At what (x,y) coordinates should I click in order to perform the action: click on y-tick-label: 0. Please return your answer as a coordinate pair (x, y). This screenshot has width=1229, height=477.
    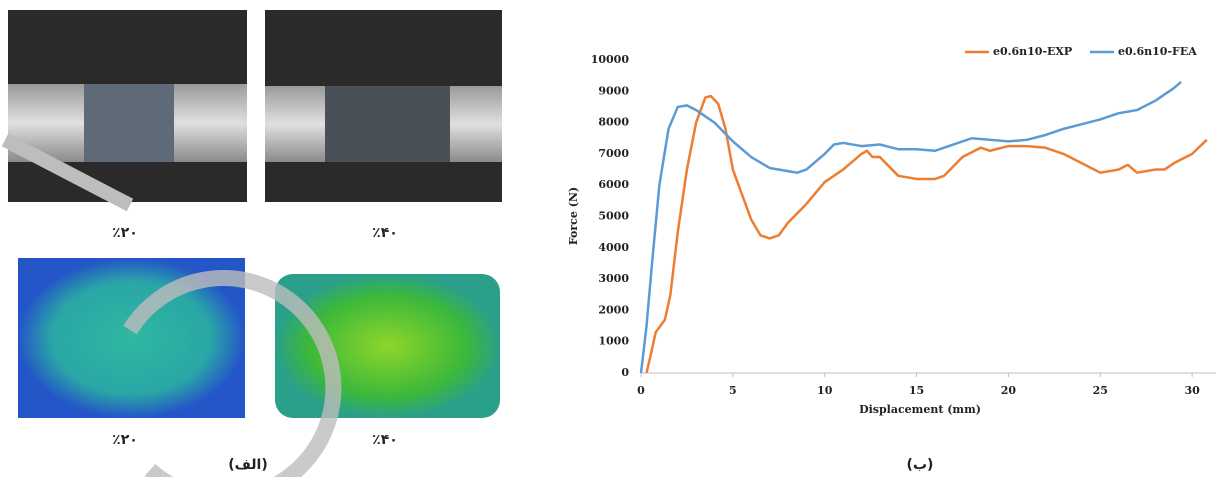
    Looking at the image, I should click on (625, 372).